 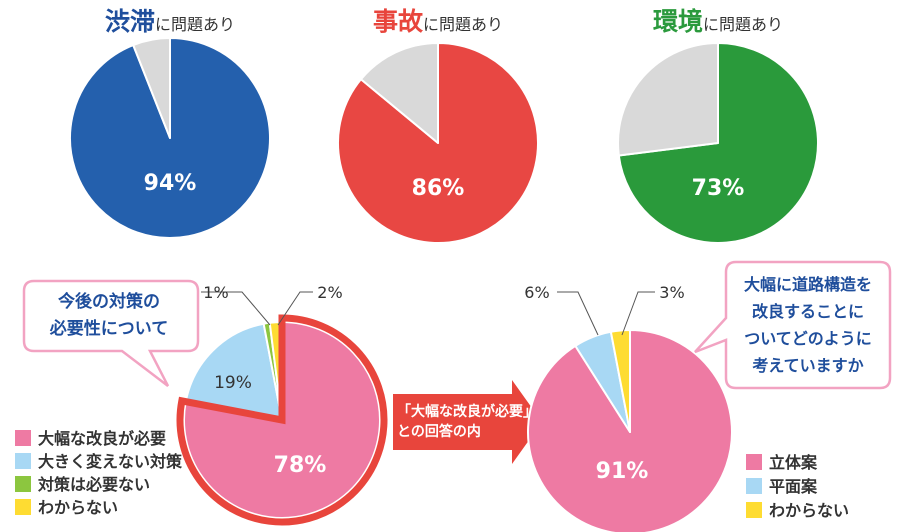 What do you see at coordinates (438, 188) in the screenshot?
I see `data-label: 86%` at bounding box center [438, 188].